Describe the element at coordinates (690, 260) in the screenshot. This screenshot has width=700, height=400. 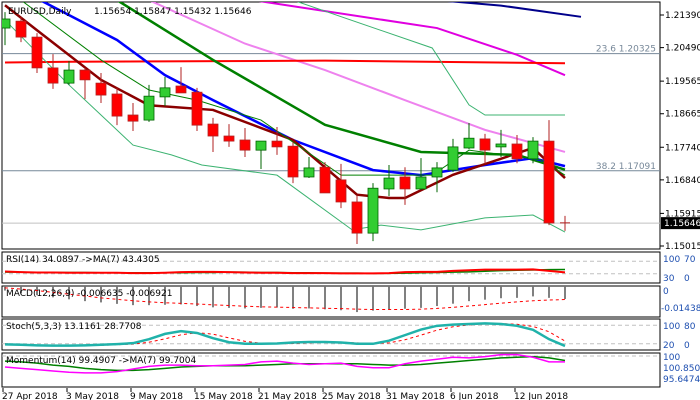
I see `rsi-level-label: 70` at that location.